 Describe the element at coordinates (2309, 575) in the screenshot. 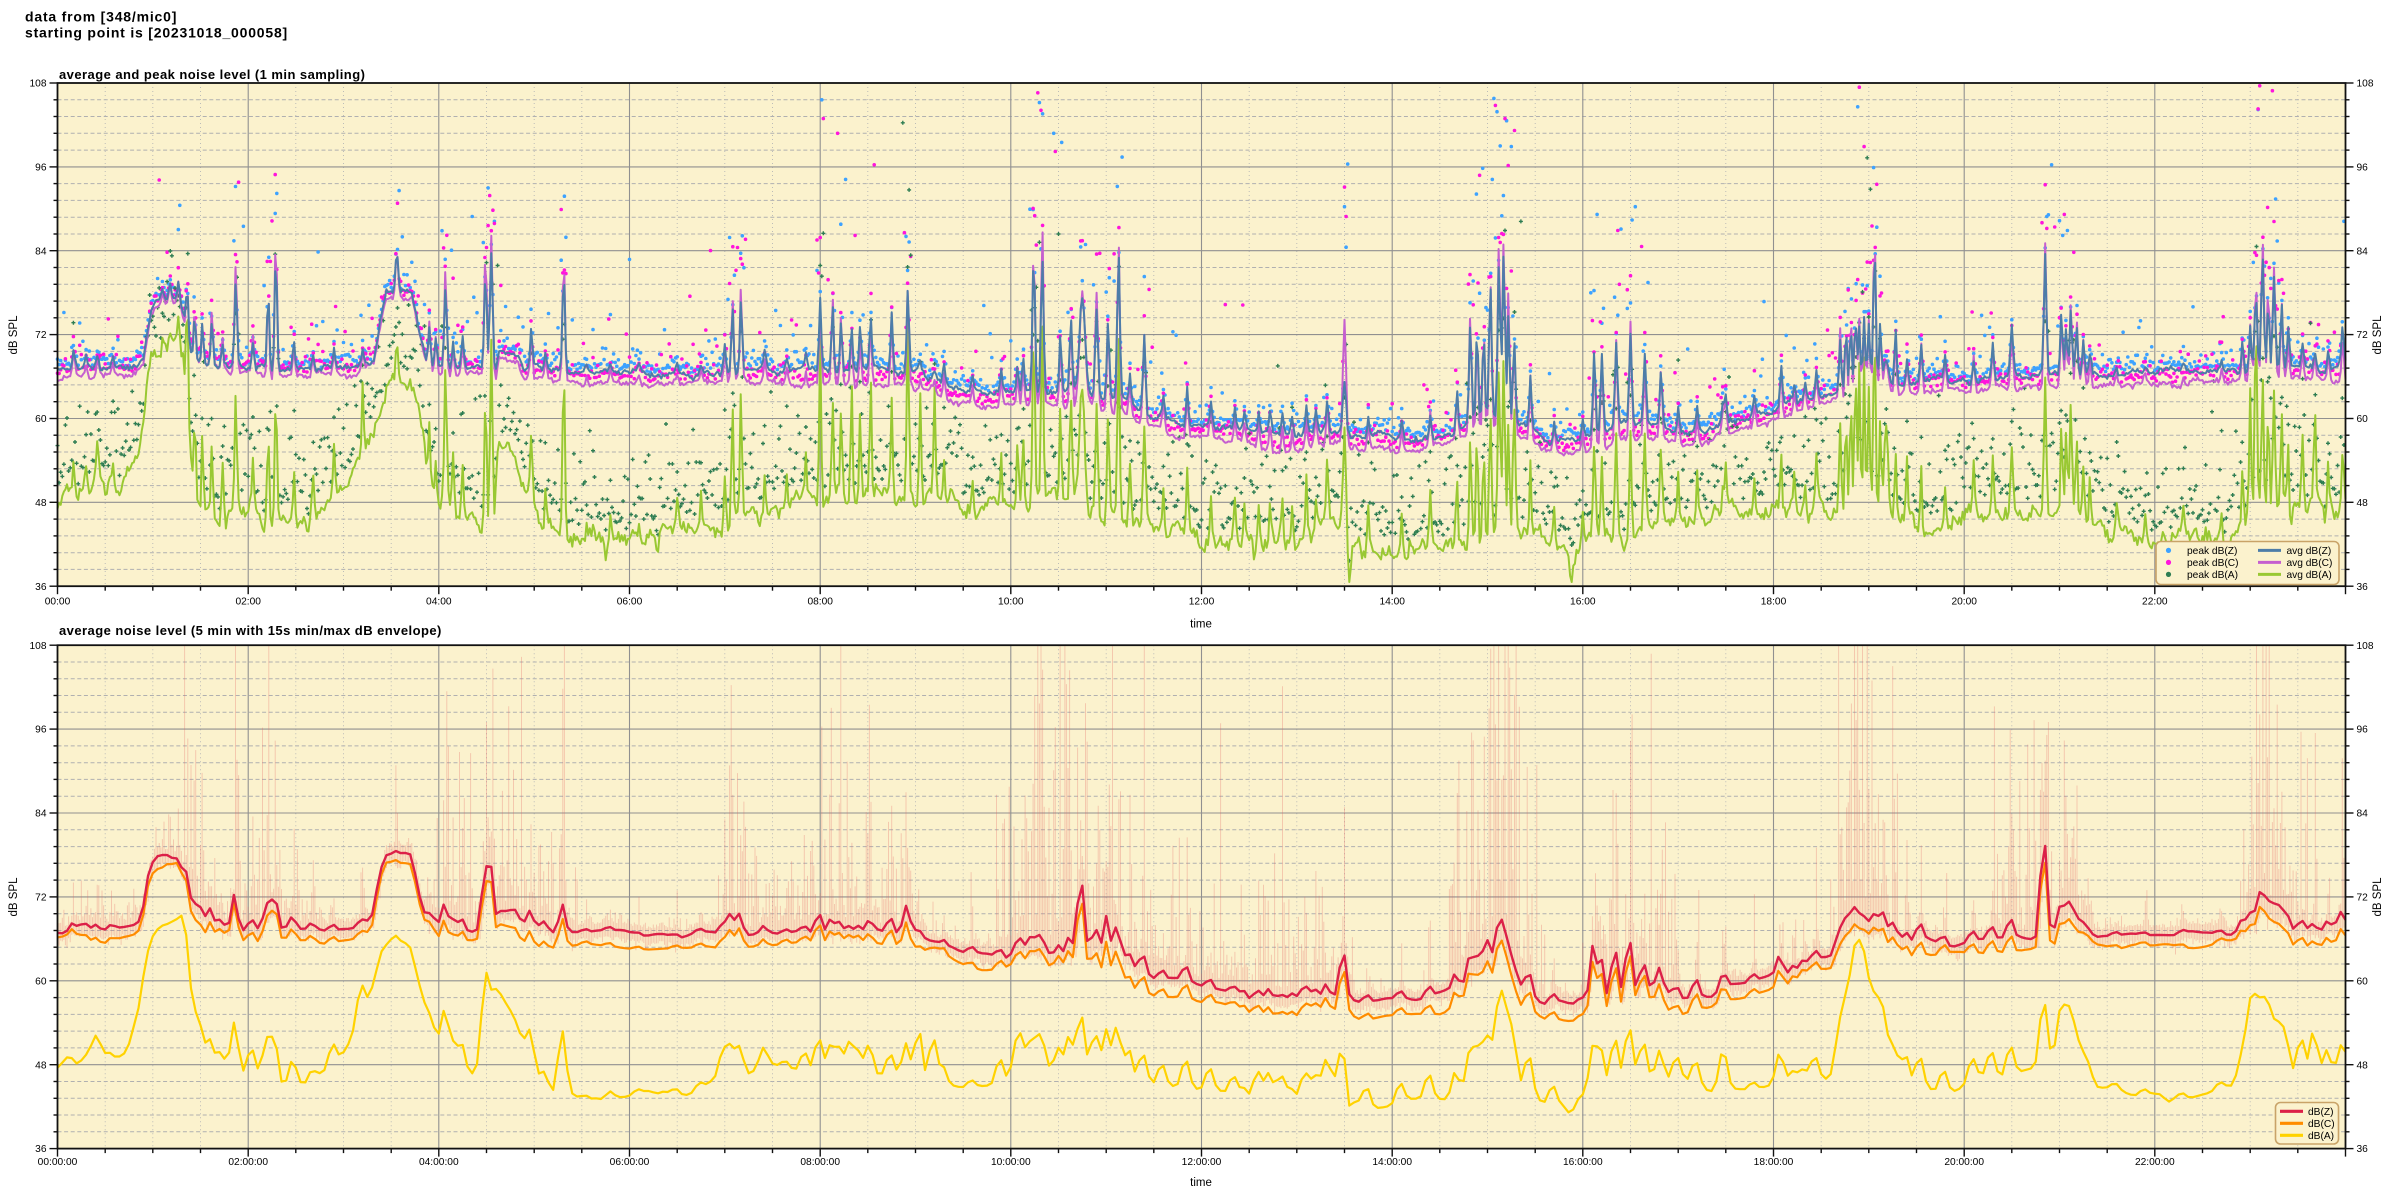

I see `svg-text: avg dB(A)` at that location.